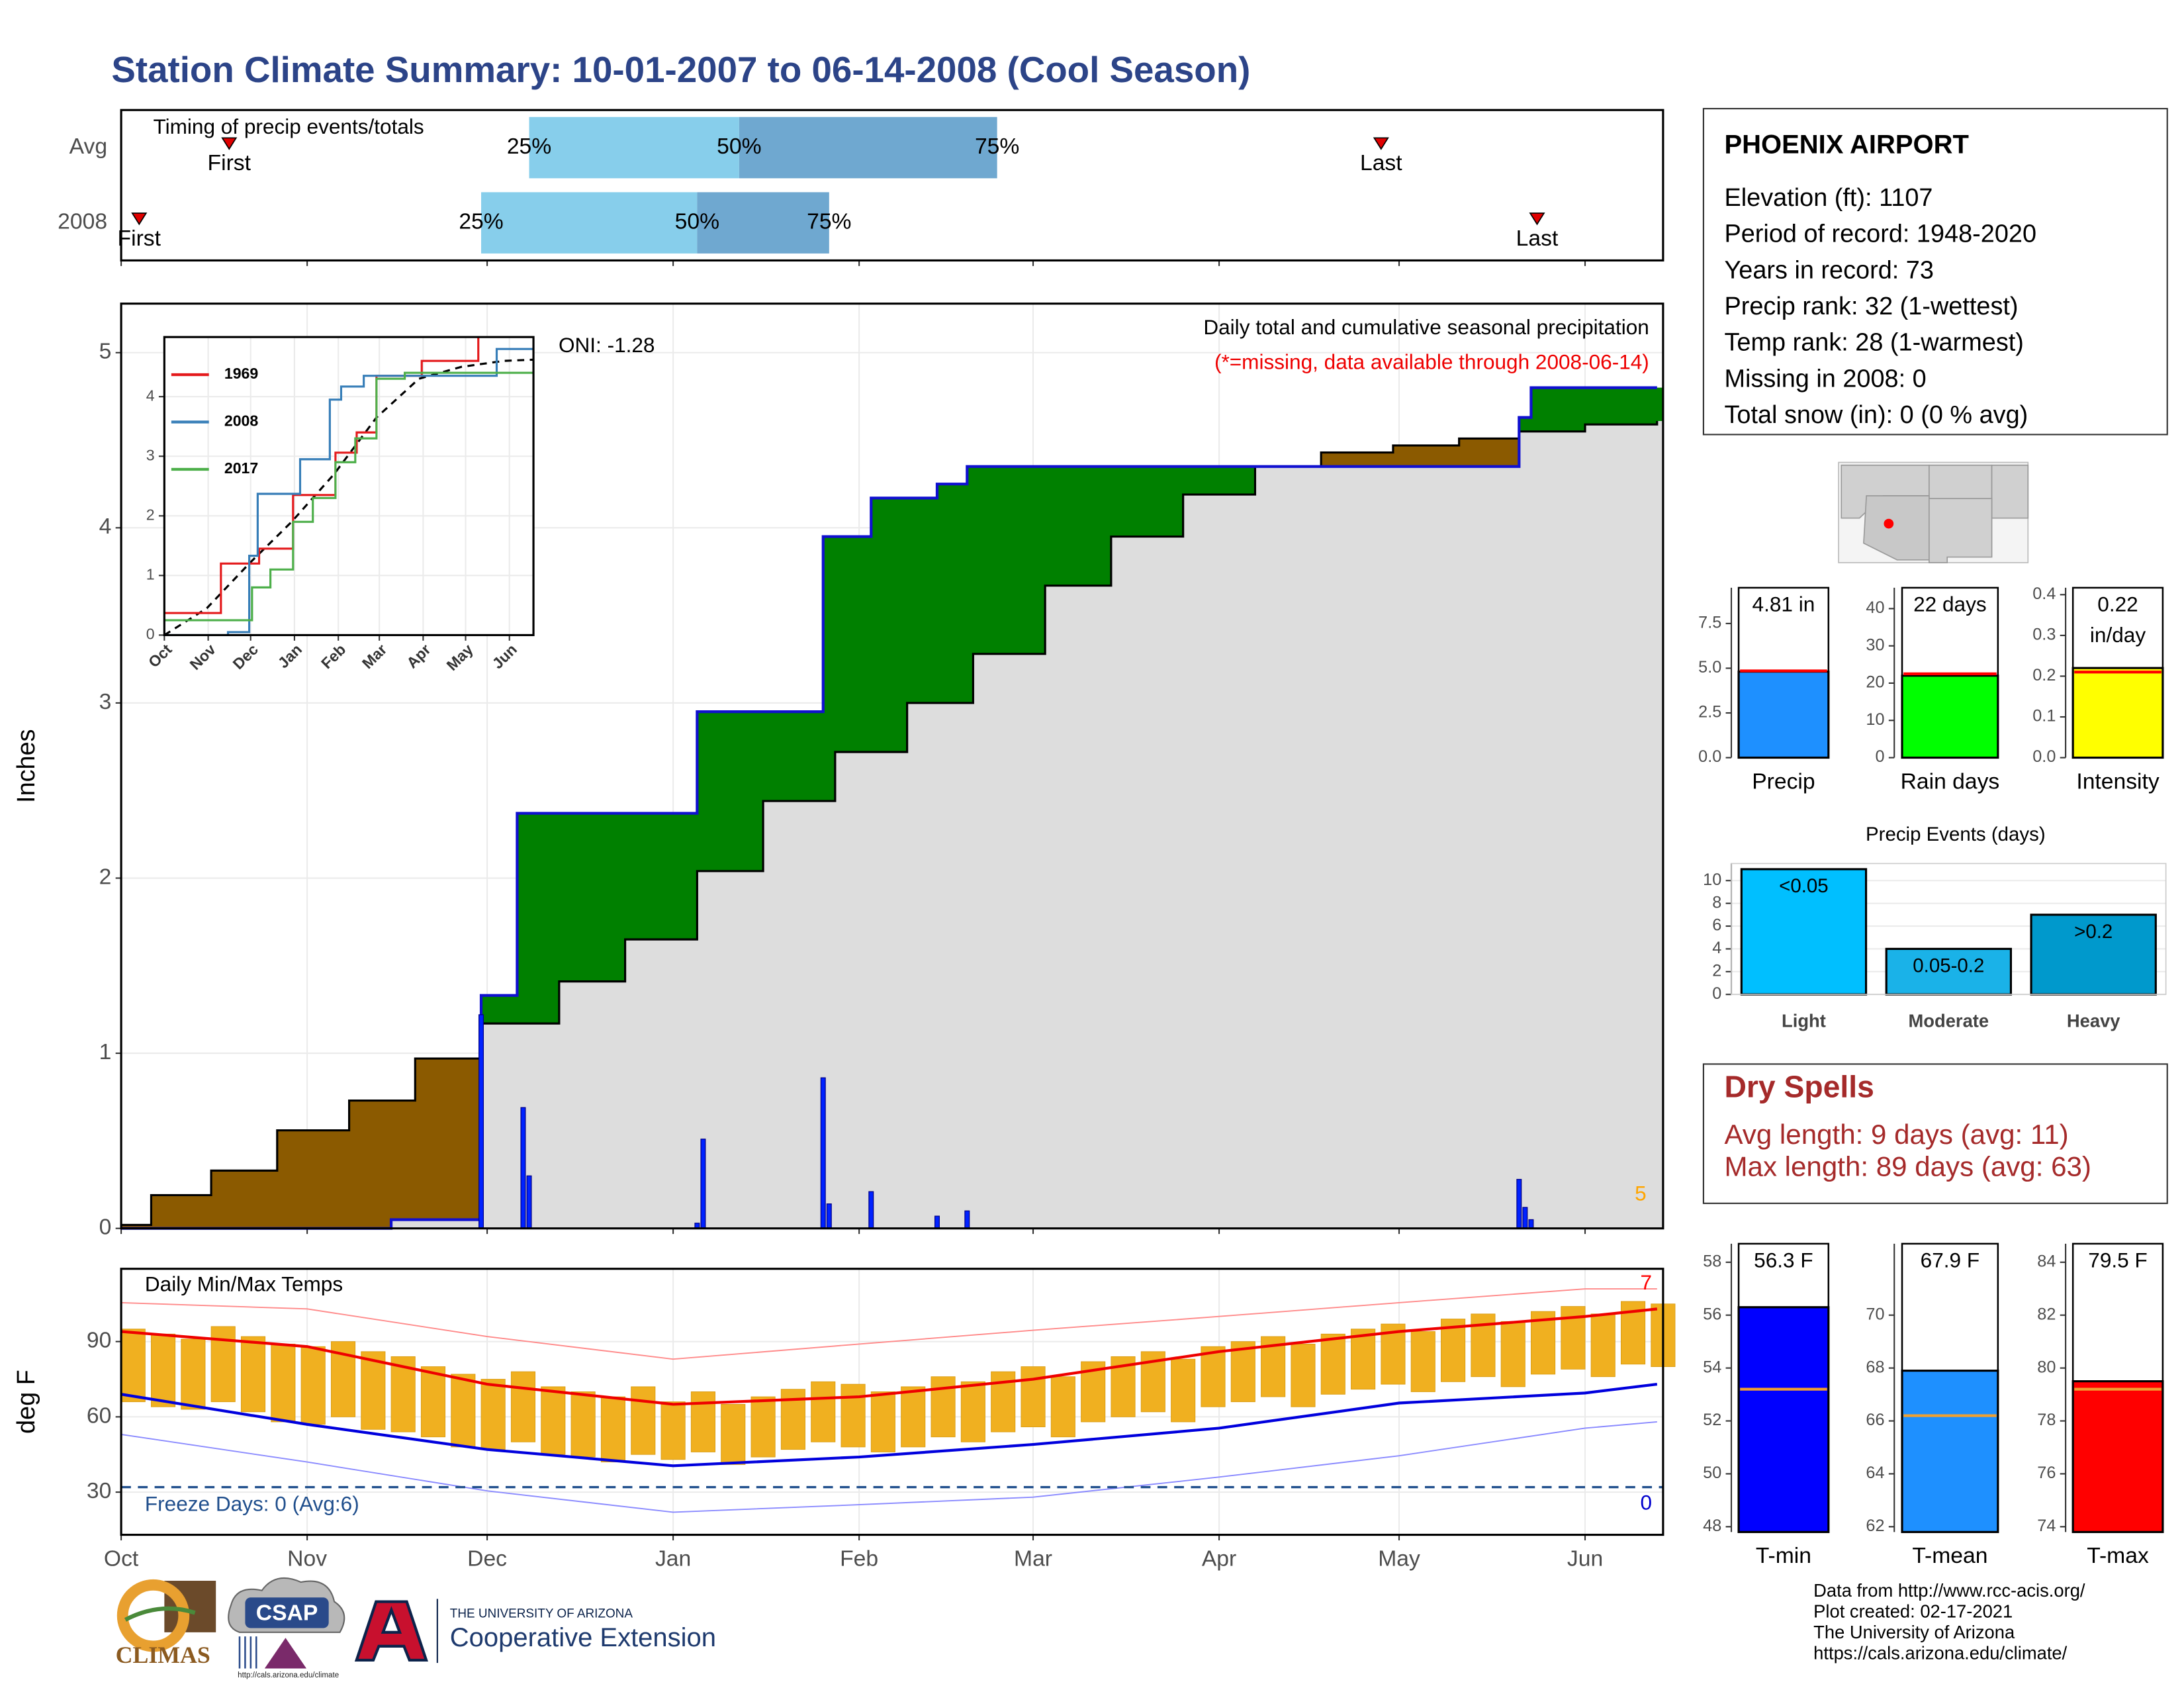 The image size is (2184, 1688). Describe the element at coordinates (697, 222) in the screenshot. I see `quartile-label: 50%` at that location.